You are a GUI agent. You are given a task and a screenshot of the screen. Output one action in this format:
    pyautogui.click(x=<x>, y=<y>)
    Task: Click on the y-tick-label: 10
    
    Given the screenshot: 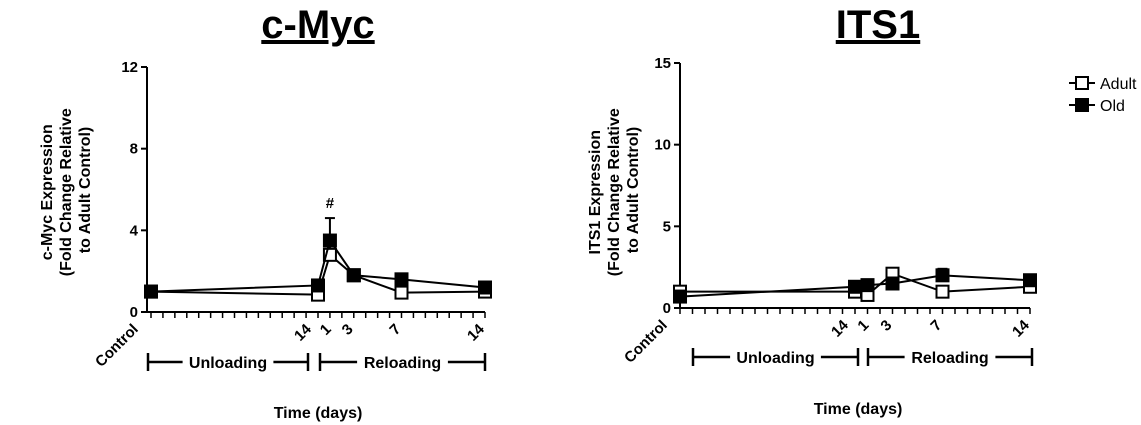 What is the action you would take?
    pyautogui.click(x=662, y=145)
    